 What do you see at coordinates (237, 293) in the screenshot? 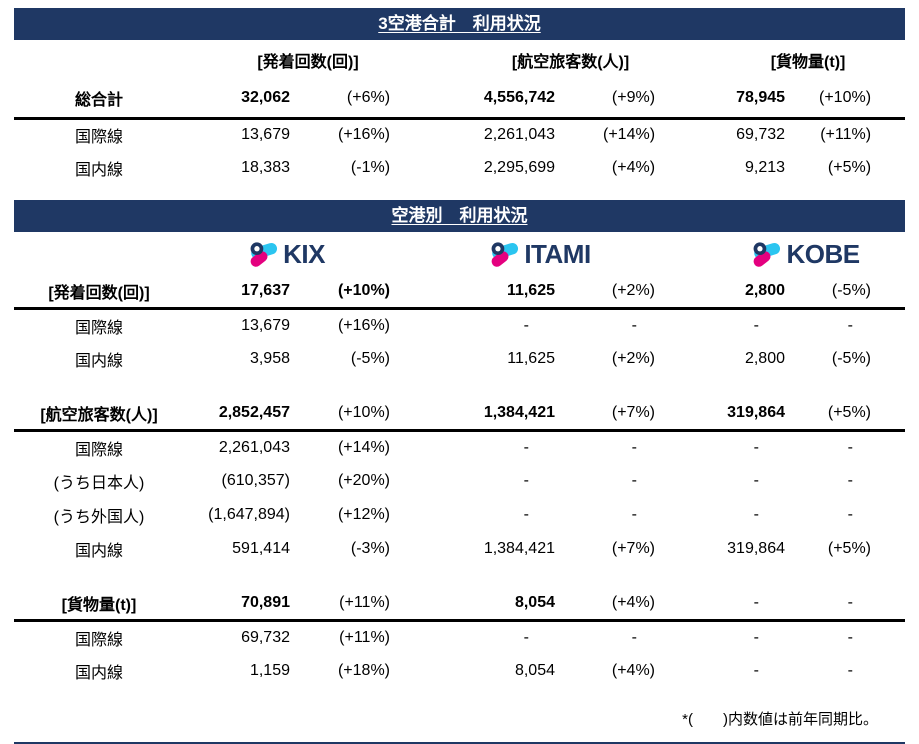
I see `cell-value: 17,637` at bounding box center [237, 293].